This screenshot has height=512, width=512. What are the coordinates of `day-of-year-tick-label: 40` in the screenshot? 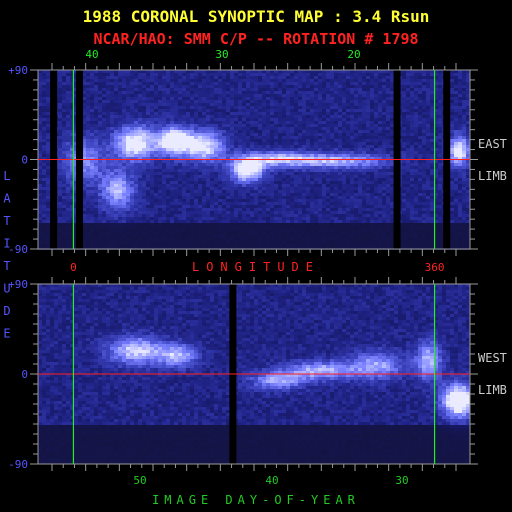 It's located at (271, 480).